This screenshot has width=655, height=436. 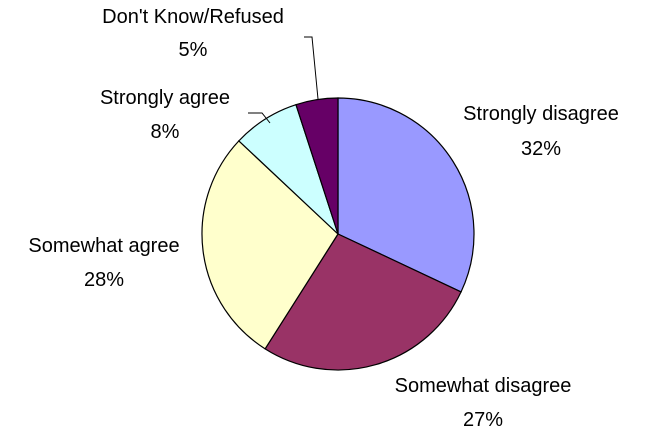 What do you see at coordinates (363, 302) in the screenshot?
I see `pie-slice-somewhat-disagree` at bounding box center [363, 302].